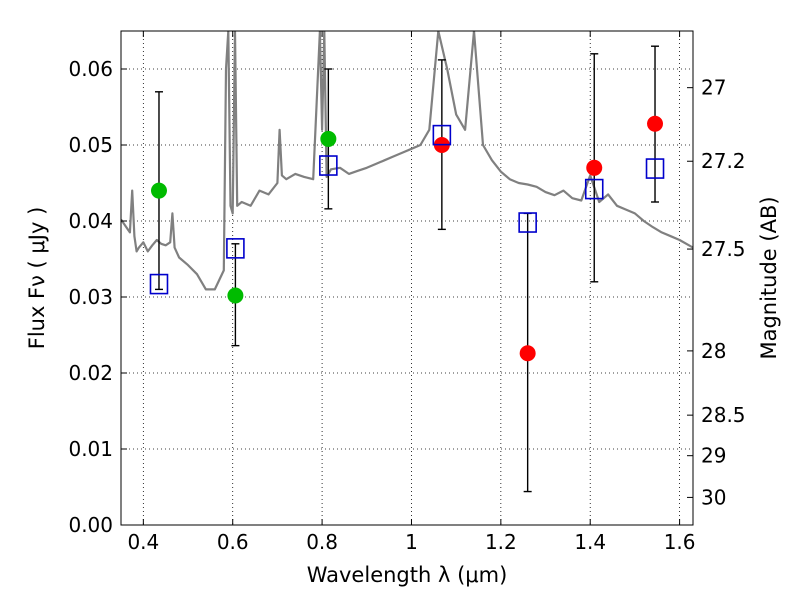 Image resolution: width=800 pixels, height=600 pixels. Describe the element at coordinates (501, 542) in the screenshot. I see `x-tick-label: 1.2` at that location.